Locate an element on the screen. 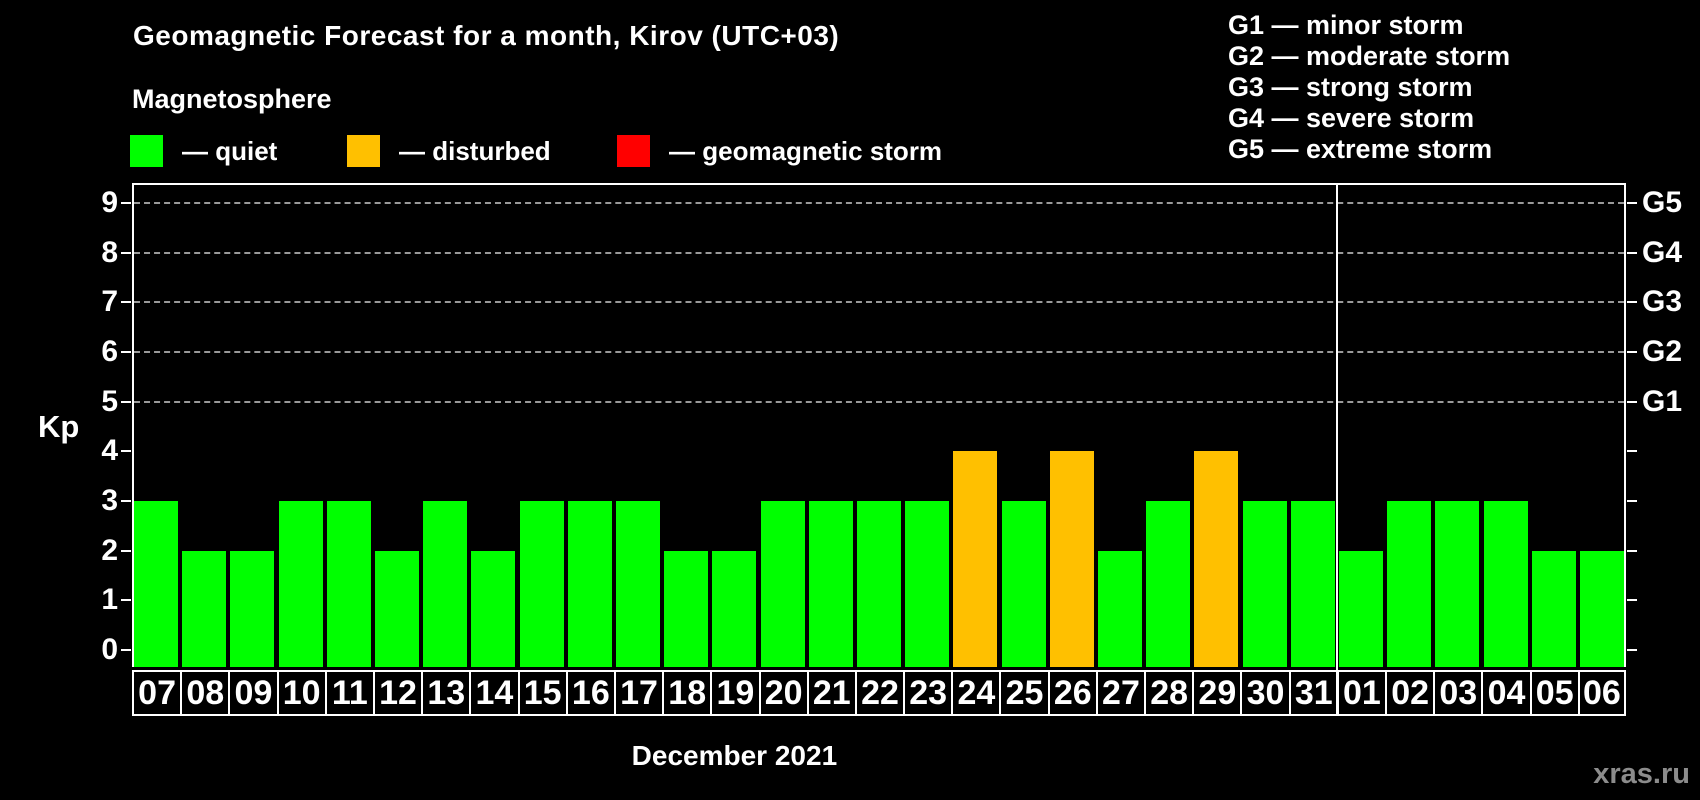  quiet-color-swatch is located at coordinates (146, 151).